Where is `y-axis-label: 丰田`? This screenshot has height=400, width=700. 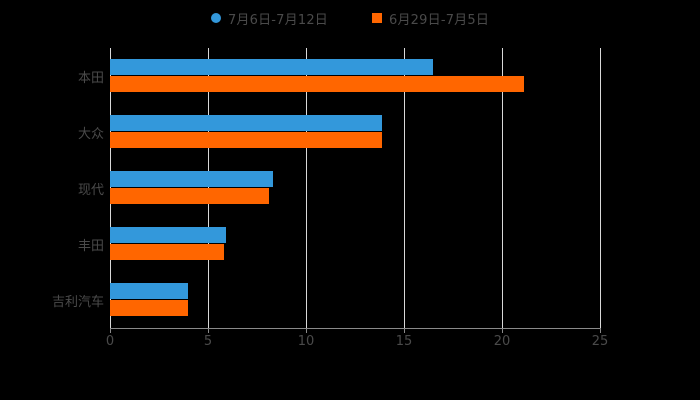
y-axis-label: 丰田 is located at coordinates (90, 246).